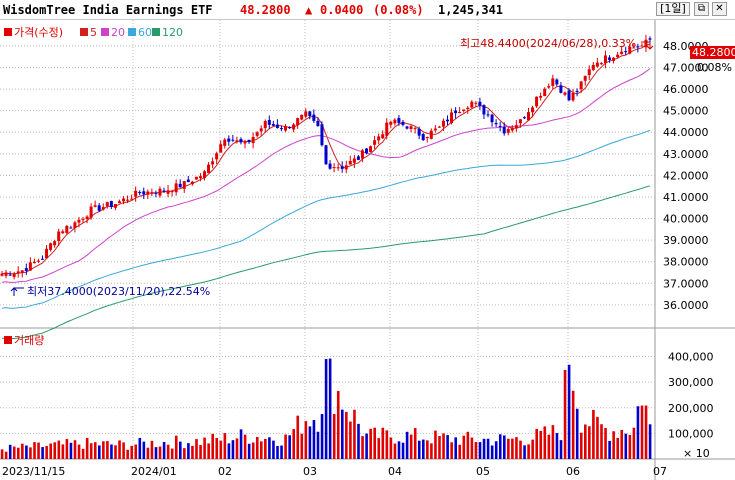  I want to click on price-change-percent: (0.08%), so click(398, 10).